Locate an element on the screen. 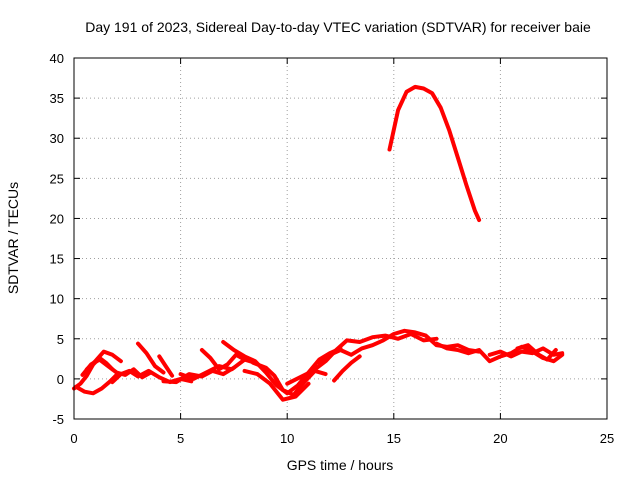 The width and height of the screenshot is (640, 480). x-tick-label: 20 is located at coordinates (500, 438).